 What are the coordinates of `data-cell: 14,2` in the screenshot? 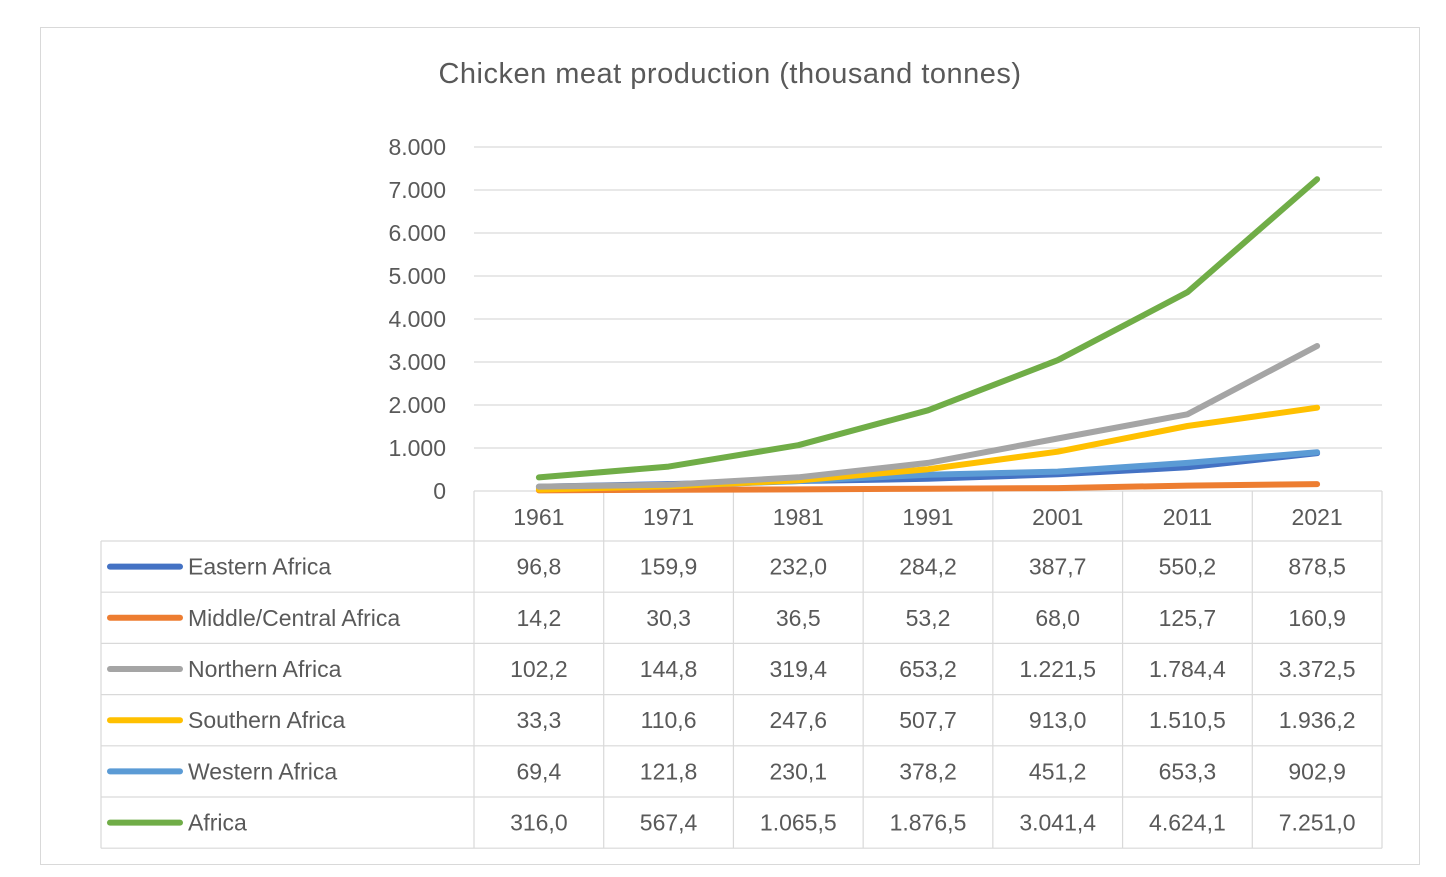 It's located at (538, 618).